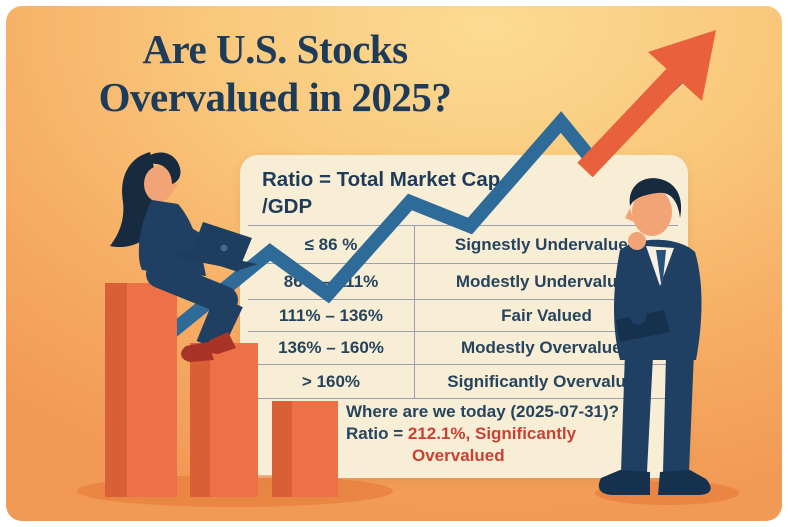 The height and width of the screenshot is (527, 788). I want to click on label-cell: Significantly Overvalued, so click(546, 381).